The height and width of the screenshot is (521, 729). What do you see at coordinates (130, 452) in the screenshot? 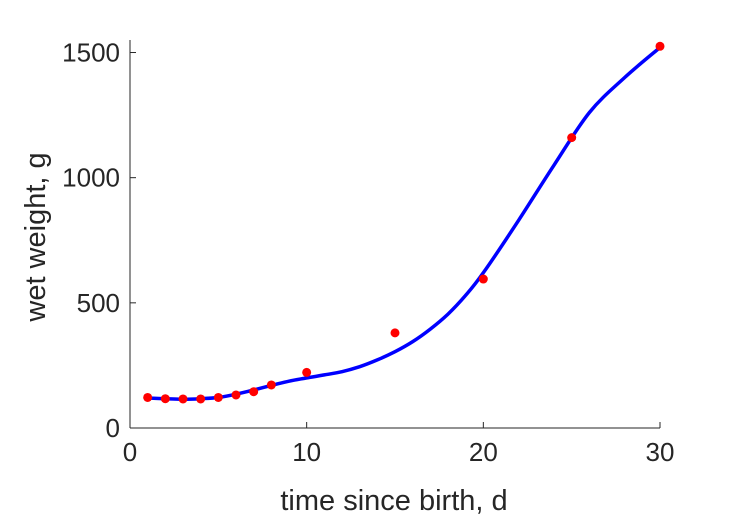
I see `x-tick-label: 0` at bounding box center [130, 452].